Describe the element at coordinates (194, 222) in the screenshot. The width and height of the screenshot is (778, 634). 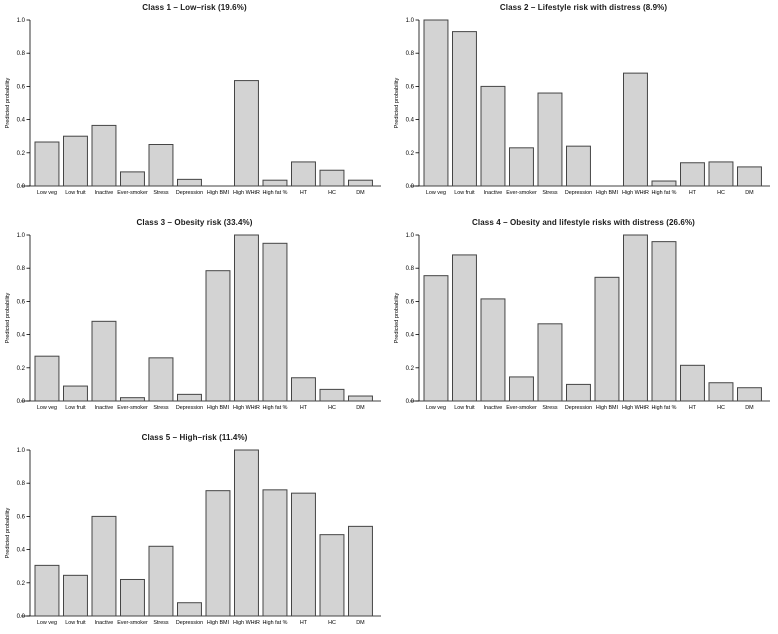
I see `chart-title-class3: Class 3 – Obesity risk (33.4%)` at that location.